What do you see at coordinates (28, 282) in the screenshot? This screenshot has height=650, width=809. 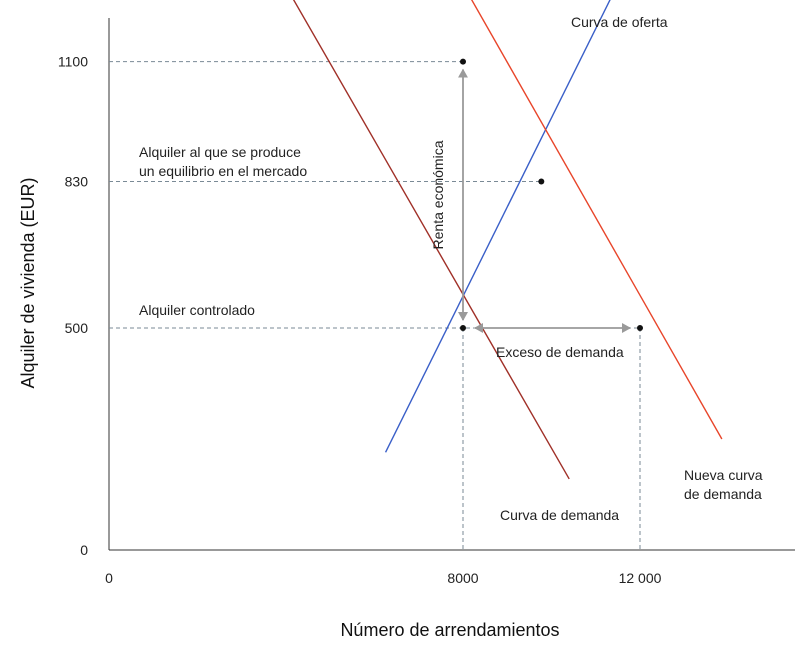 I see `y-axis-title: Alquiler de vivienda (EUR)` at bounding box center [28, 282].